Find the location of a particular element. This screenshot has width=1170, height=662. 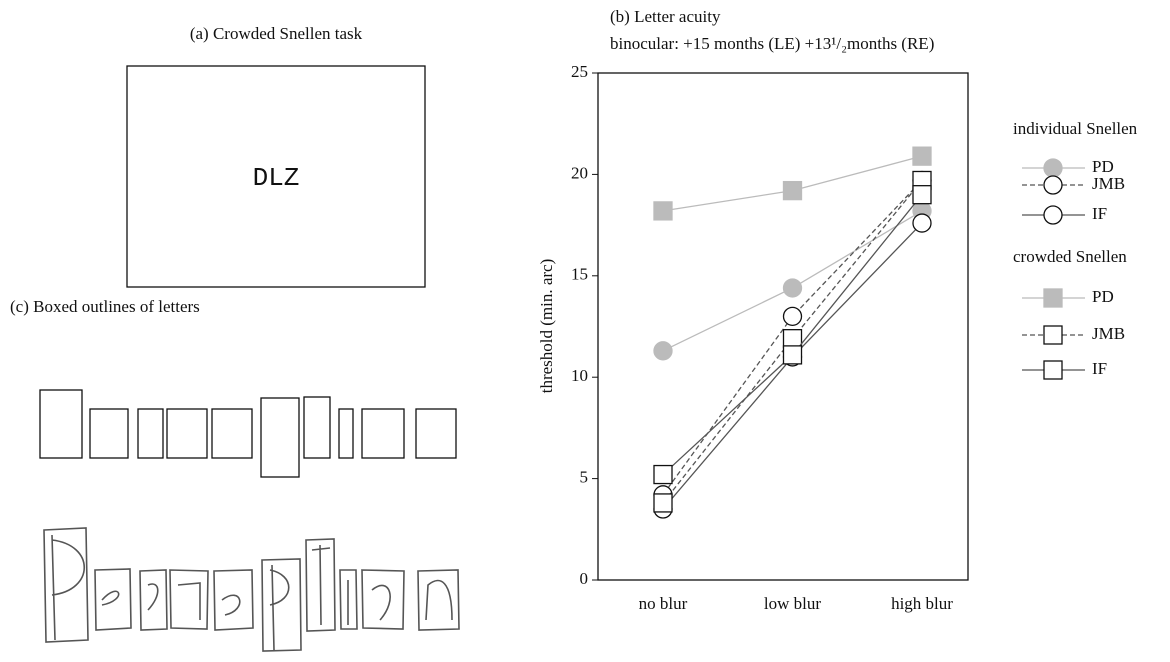

letter-boxes is located at coordinates (248, 433).